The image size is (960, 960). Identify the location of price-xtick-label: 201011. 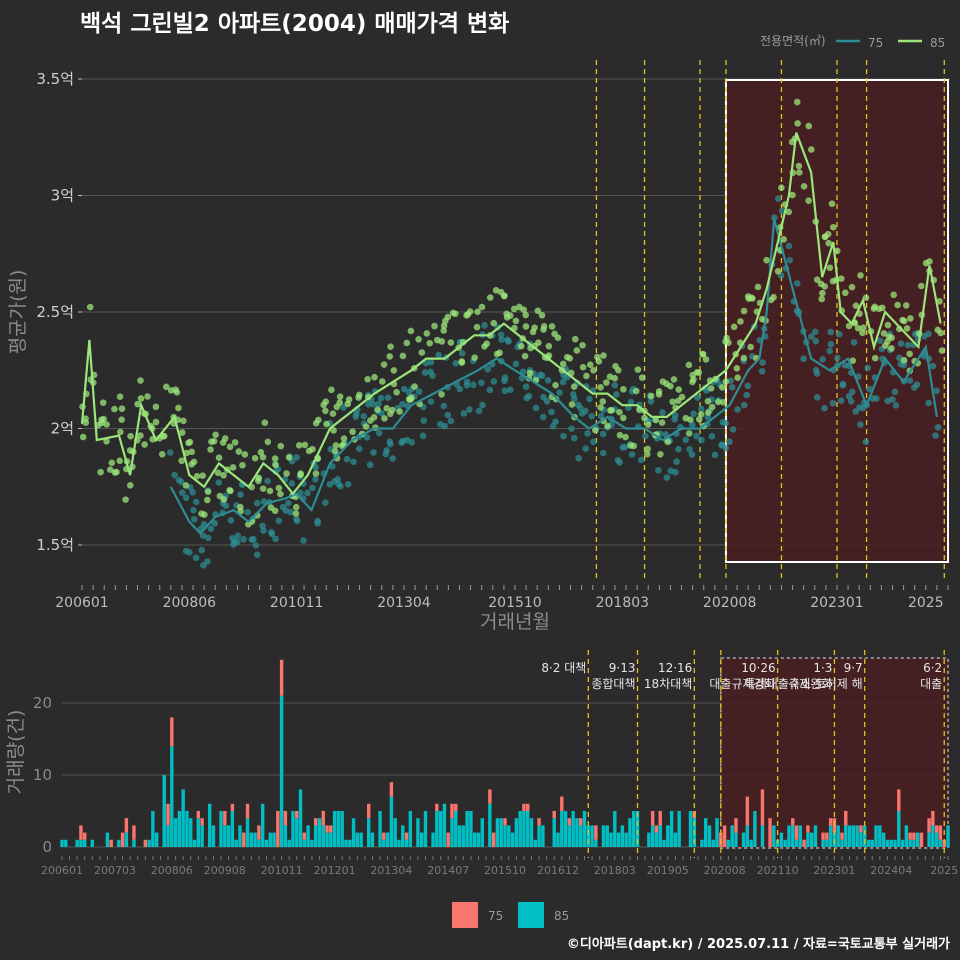
(296, 603).